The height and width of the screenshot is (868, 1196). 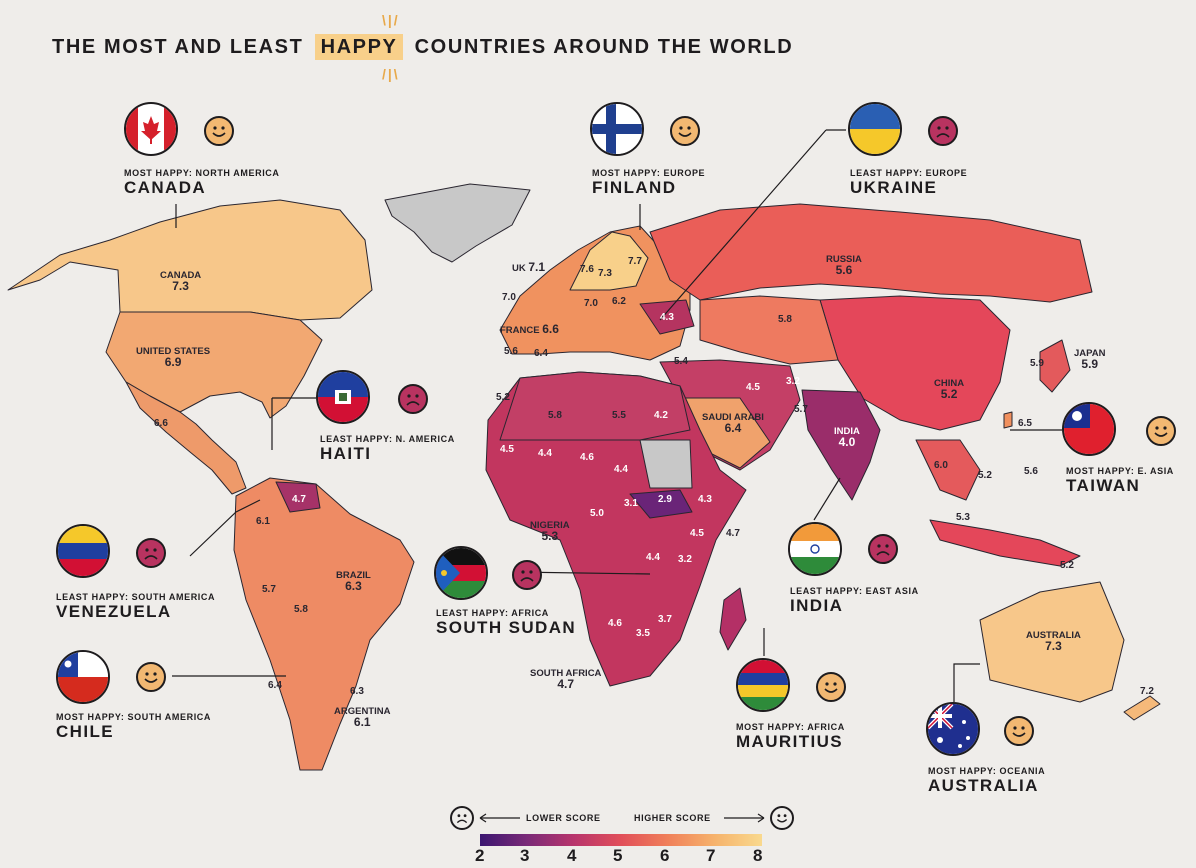 What do you see at coordinates (948, 470) in the screenshot?
I see `se-asia-shape` at bounding box center [948, 470].